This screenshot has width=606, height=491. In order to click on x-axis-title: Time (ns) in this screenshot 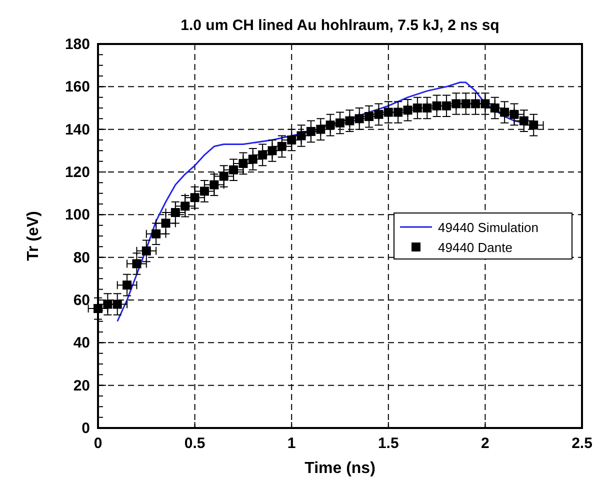, I will do `click(340, 468)`.